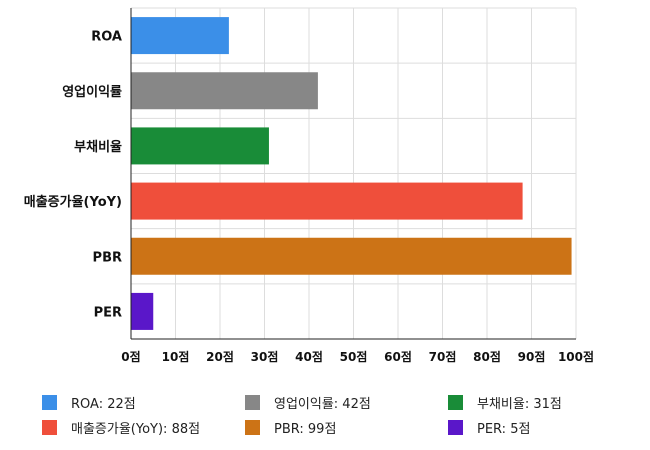 The width and height of the screenshot is (650, 450). Describe the element at coordinates (398, 356) in the screenshot. I see `x-tick-label-6: 60점` at that location.